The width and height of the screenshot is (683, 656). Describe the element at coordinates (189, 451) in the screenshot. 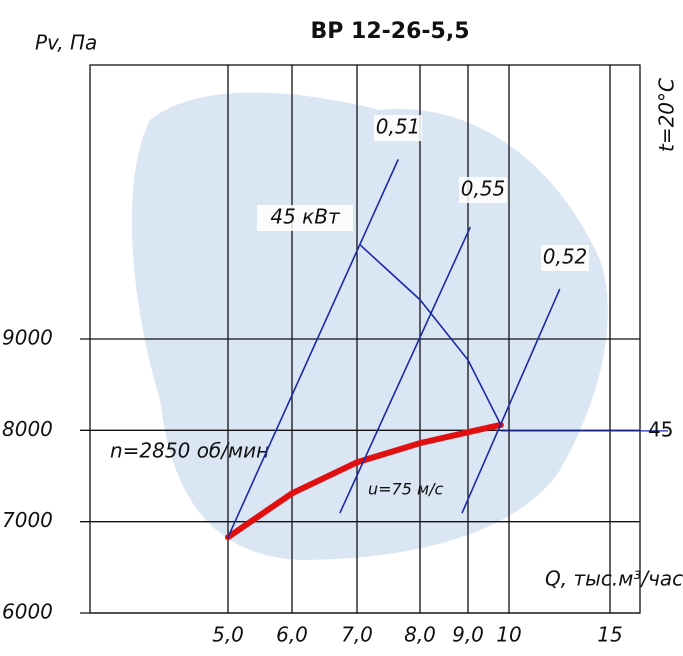

I see `series-label: n=2850 об/мин` at that location.